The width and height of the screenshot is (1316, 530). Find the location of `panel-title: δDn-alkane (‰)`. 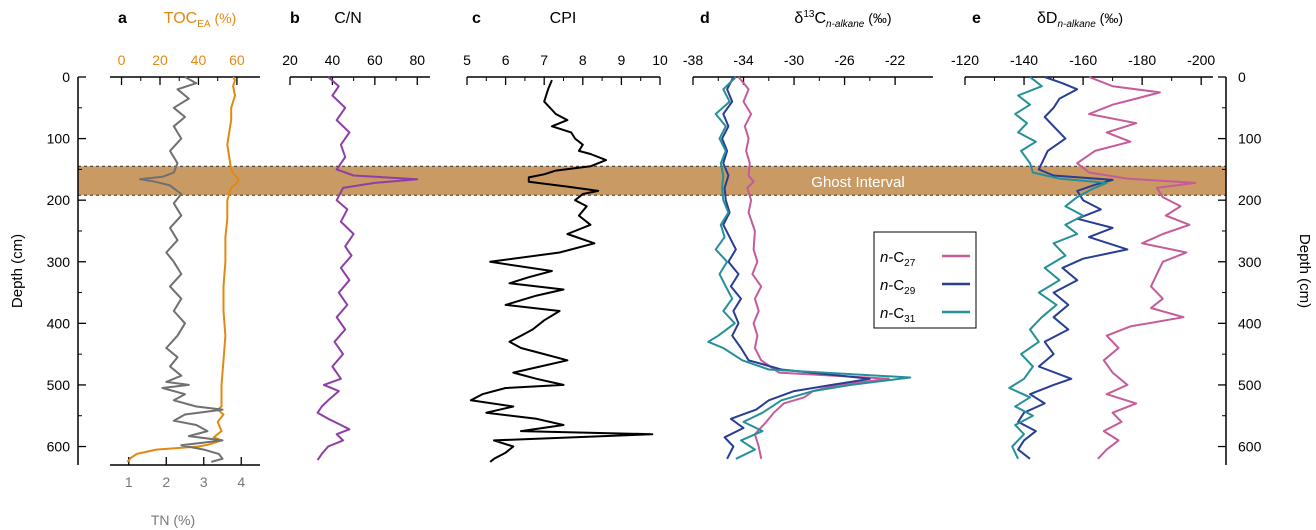

panel-title: δDn-alkane (‰) is located at coordinates (1080, 20).